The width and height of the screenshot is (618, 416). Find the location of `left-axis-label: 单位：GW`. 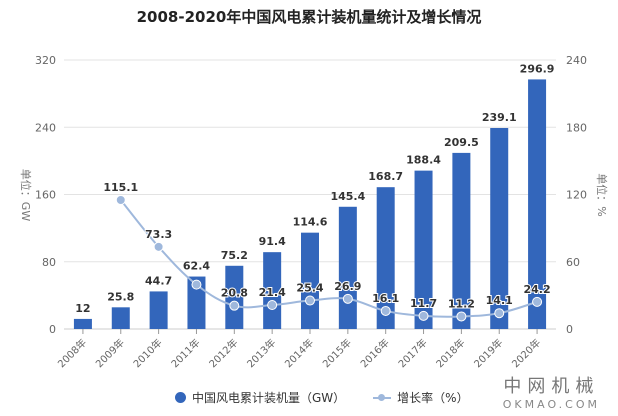

left-axis-label: 单位：GW is located at coordinates (26, 195).